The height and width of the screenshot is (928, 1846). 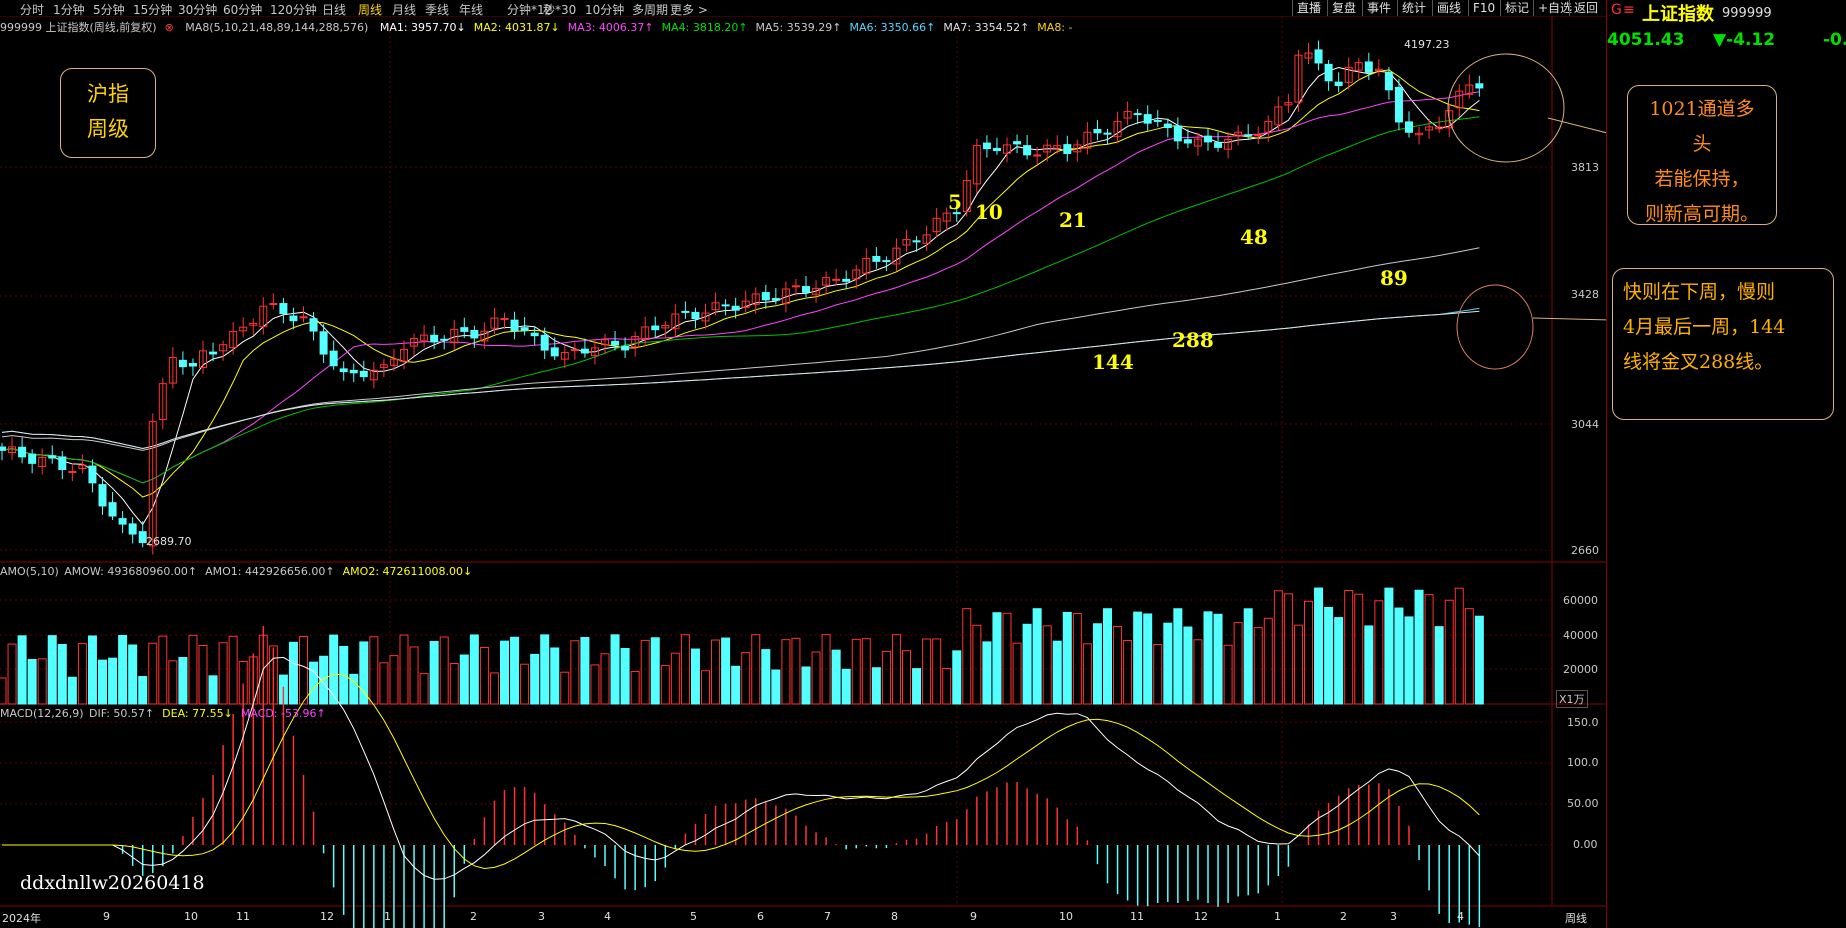 What do you see at coordinates (471, 10) in the screenshot?
I see `period-tab: 年线` at bounding box center [471, 10].